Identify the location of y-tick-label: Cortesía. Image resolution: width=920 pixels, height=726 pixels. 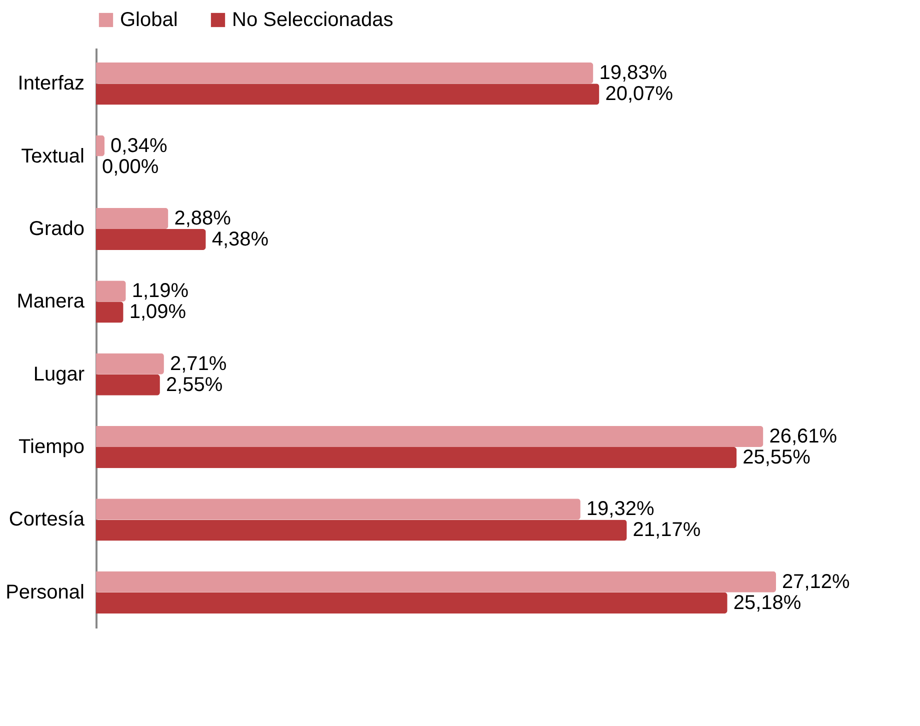
(47, 519).